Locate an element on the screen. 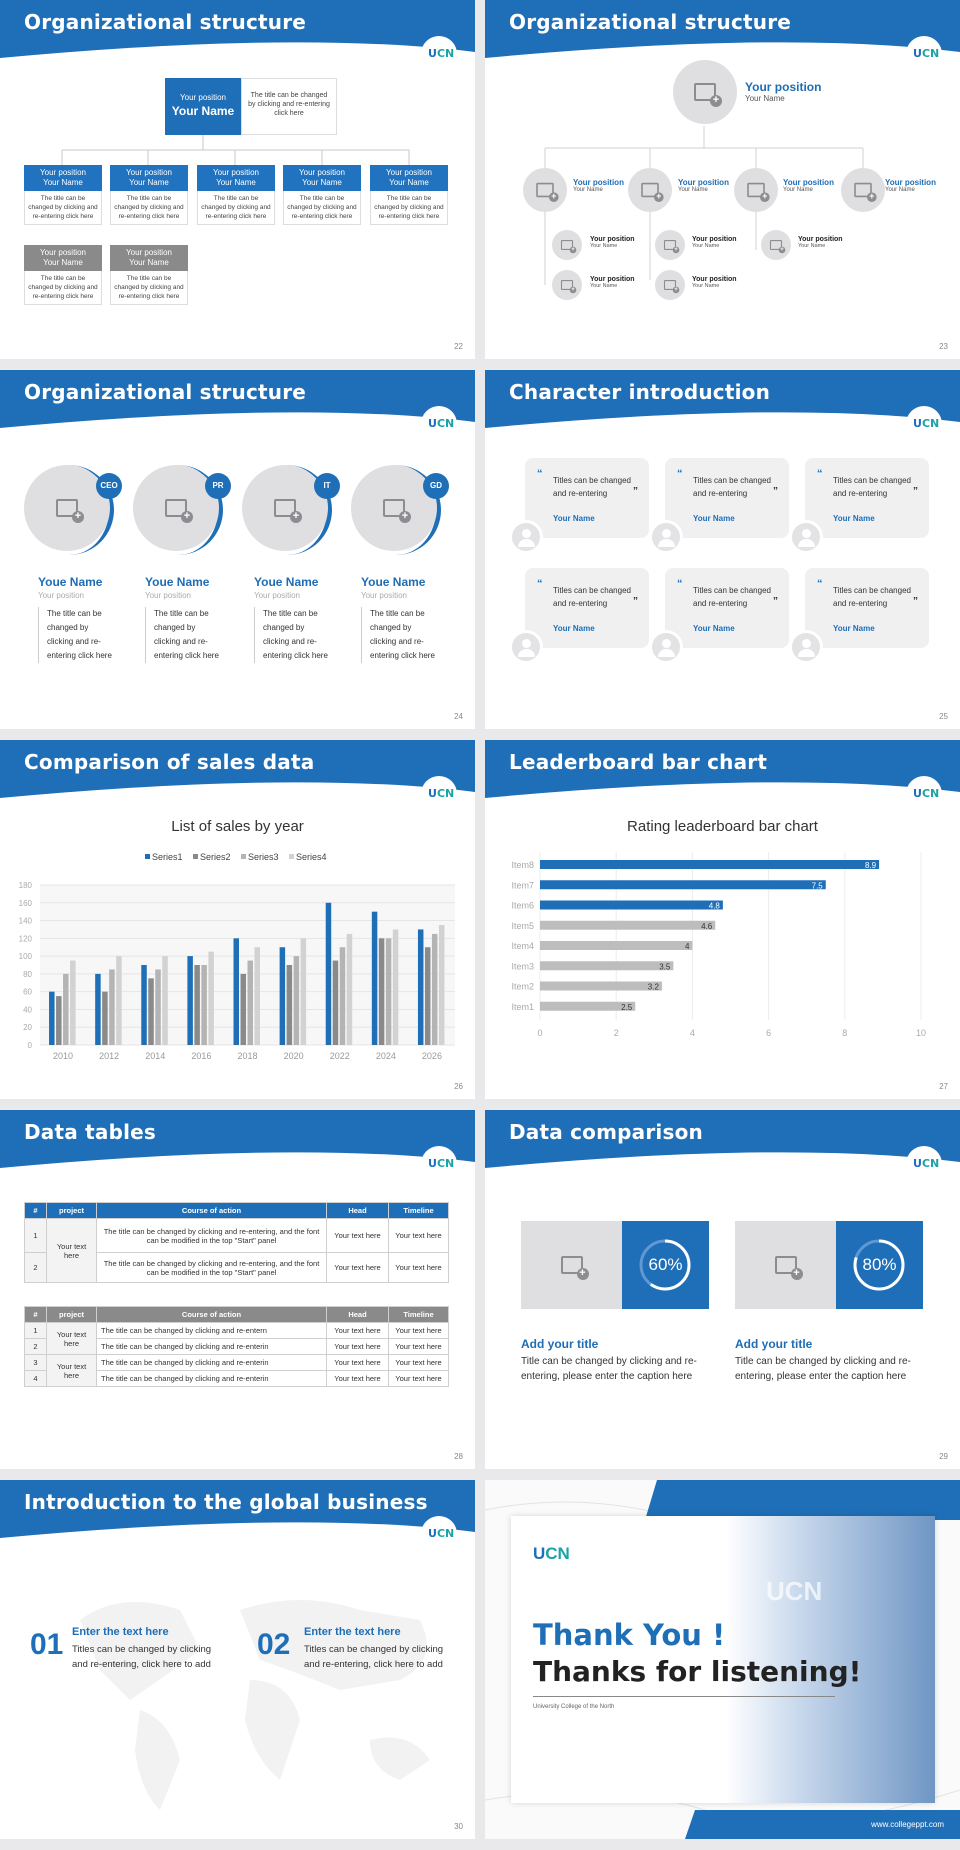  role-badge: IT is located at coordinates (327, 486).